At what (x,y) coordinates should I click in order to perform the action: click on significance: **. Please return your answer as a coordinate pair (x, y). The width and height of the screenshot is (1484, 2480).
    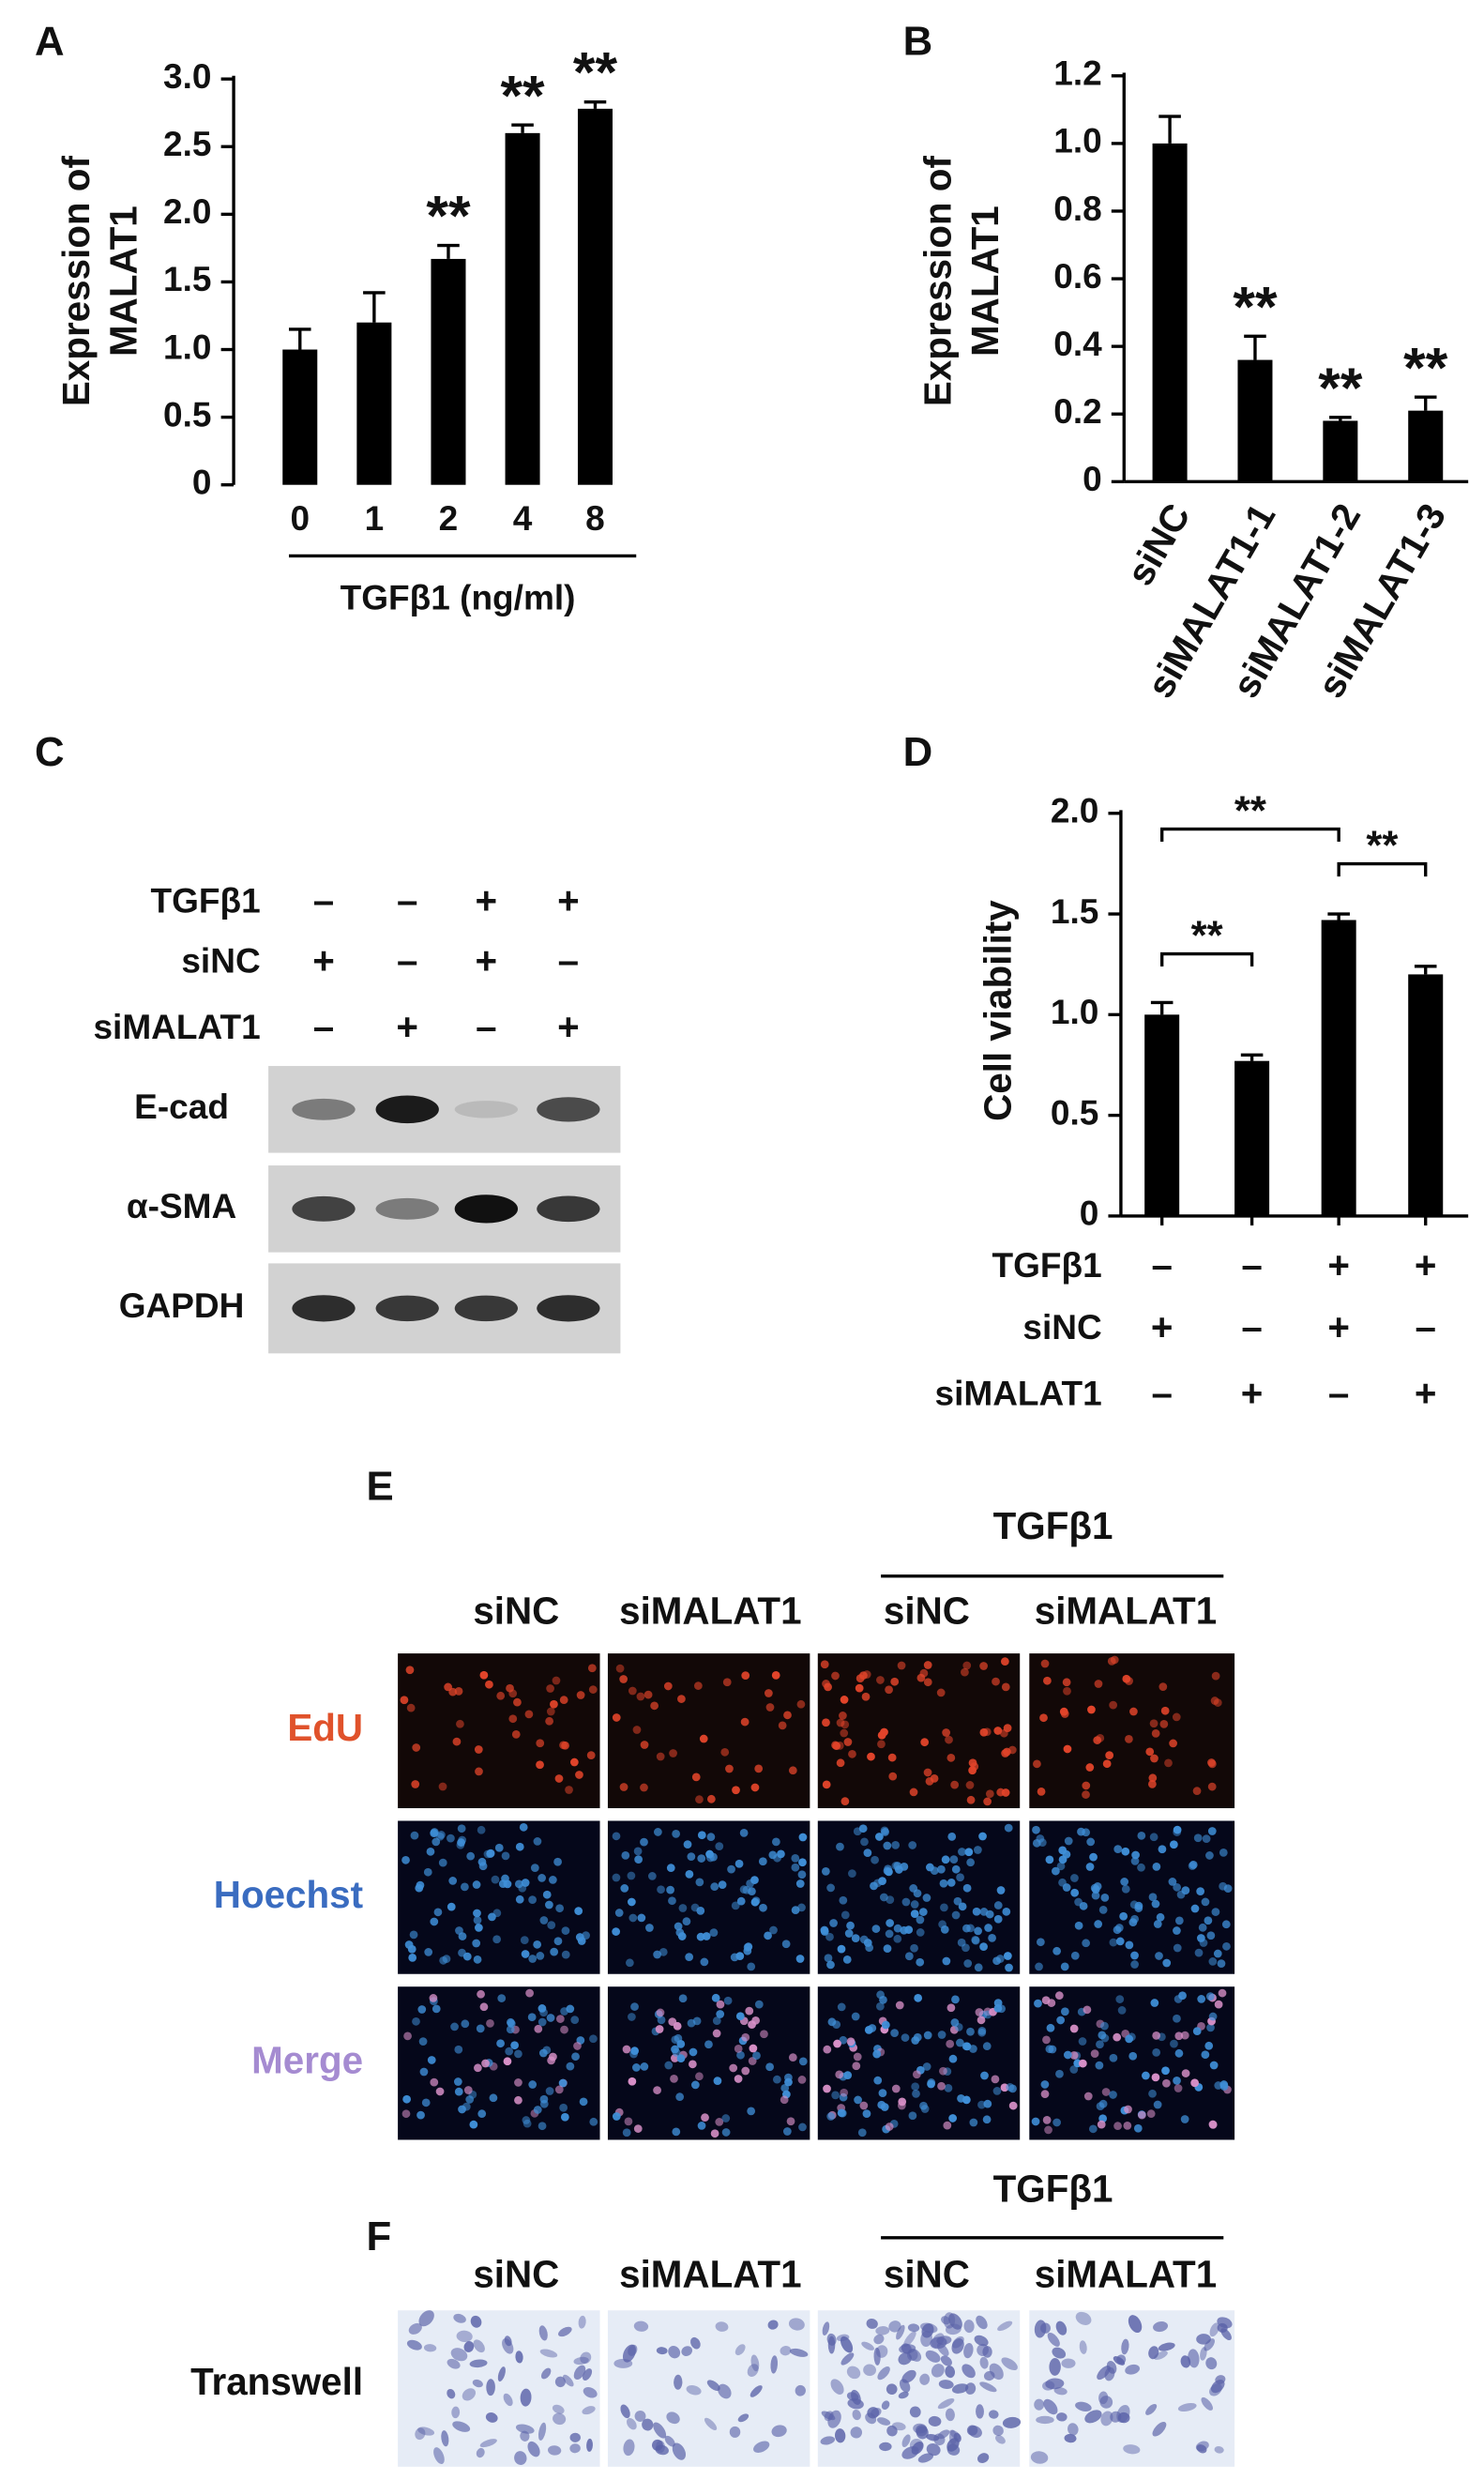
    Looking at the image, I should click on (1426, 367).